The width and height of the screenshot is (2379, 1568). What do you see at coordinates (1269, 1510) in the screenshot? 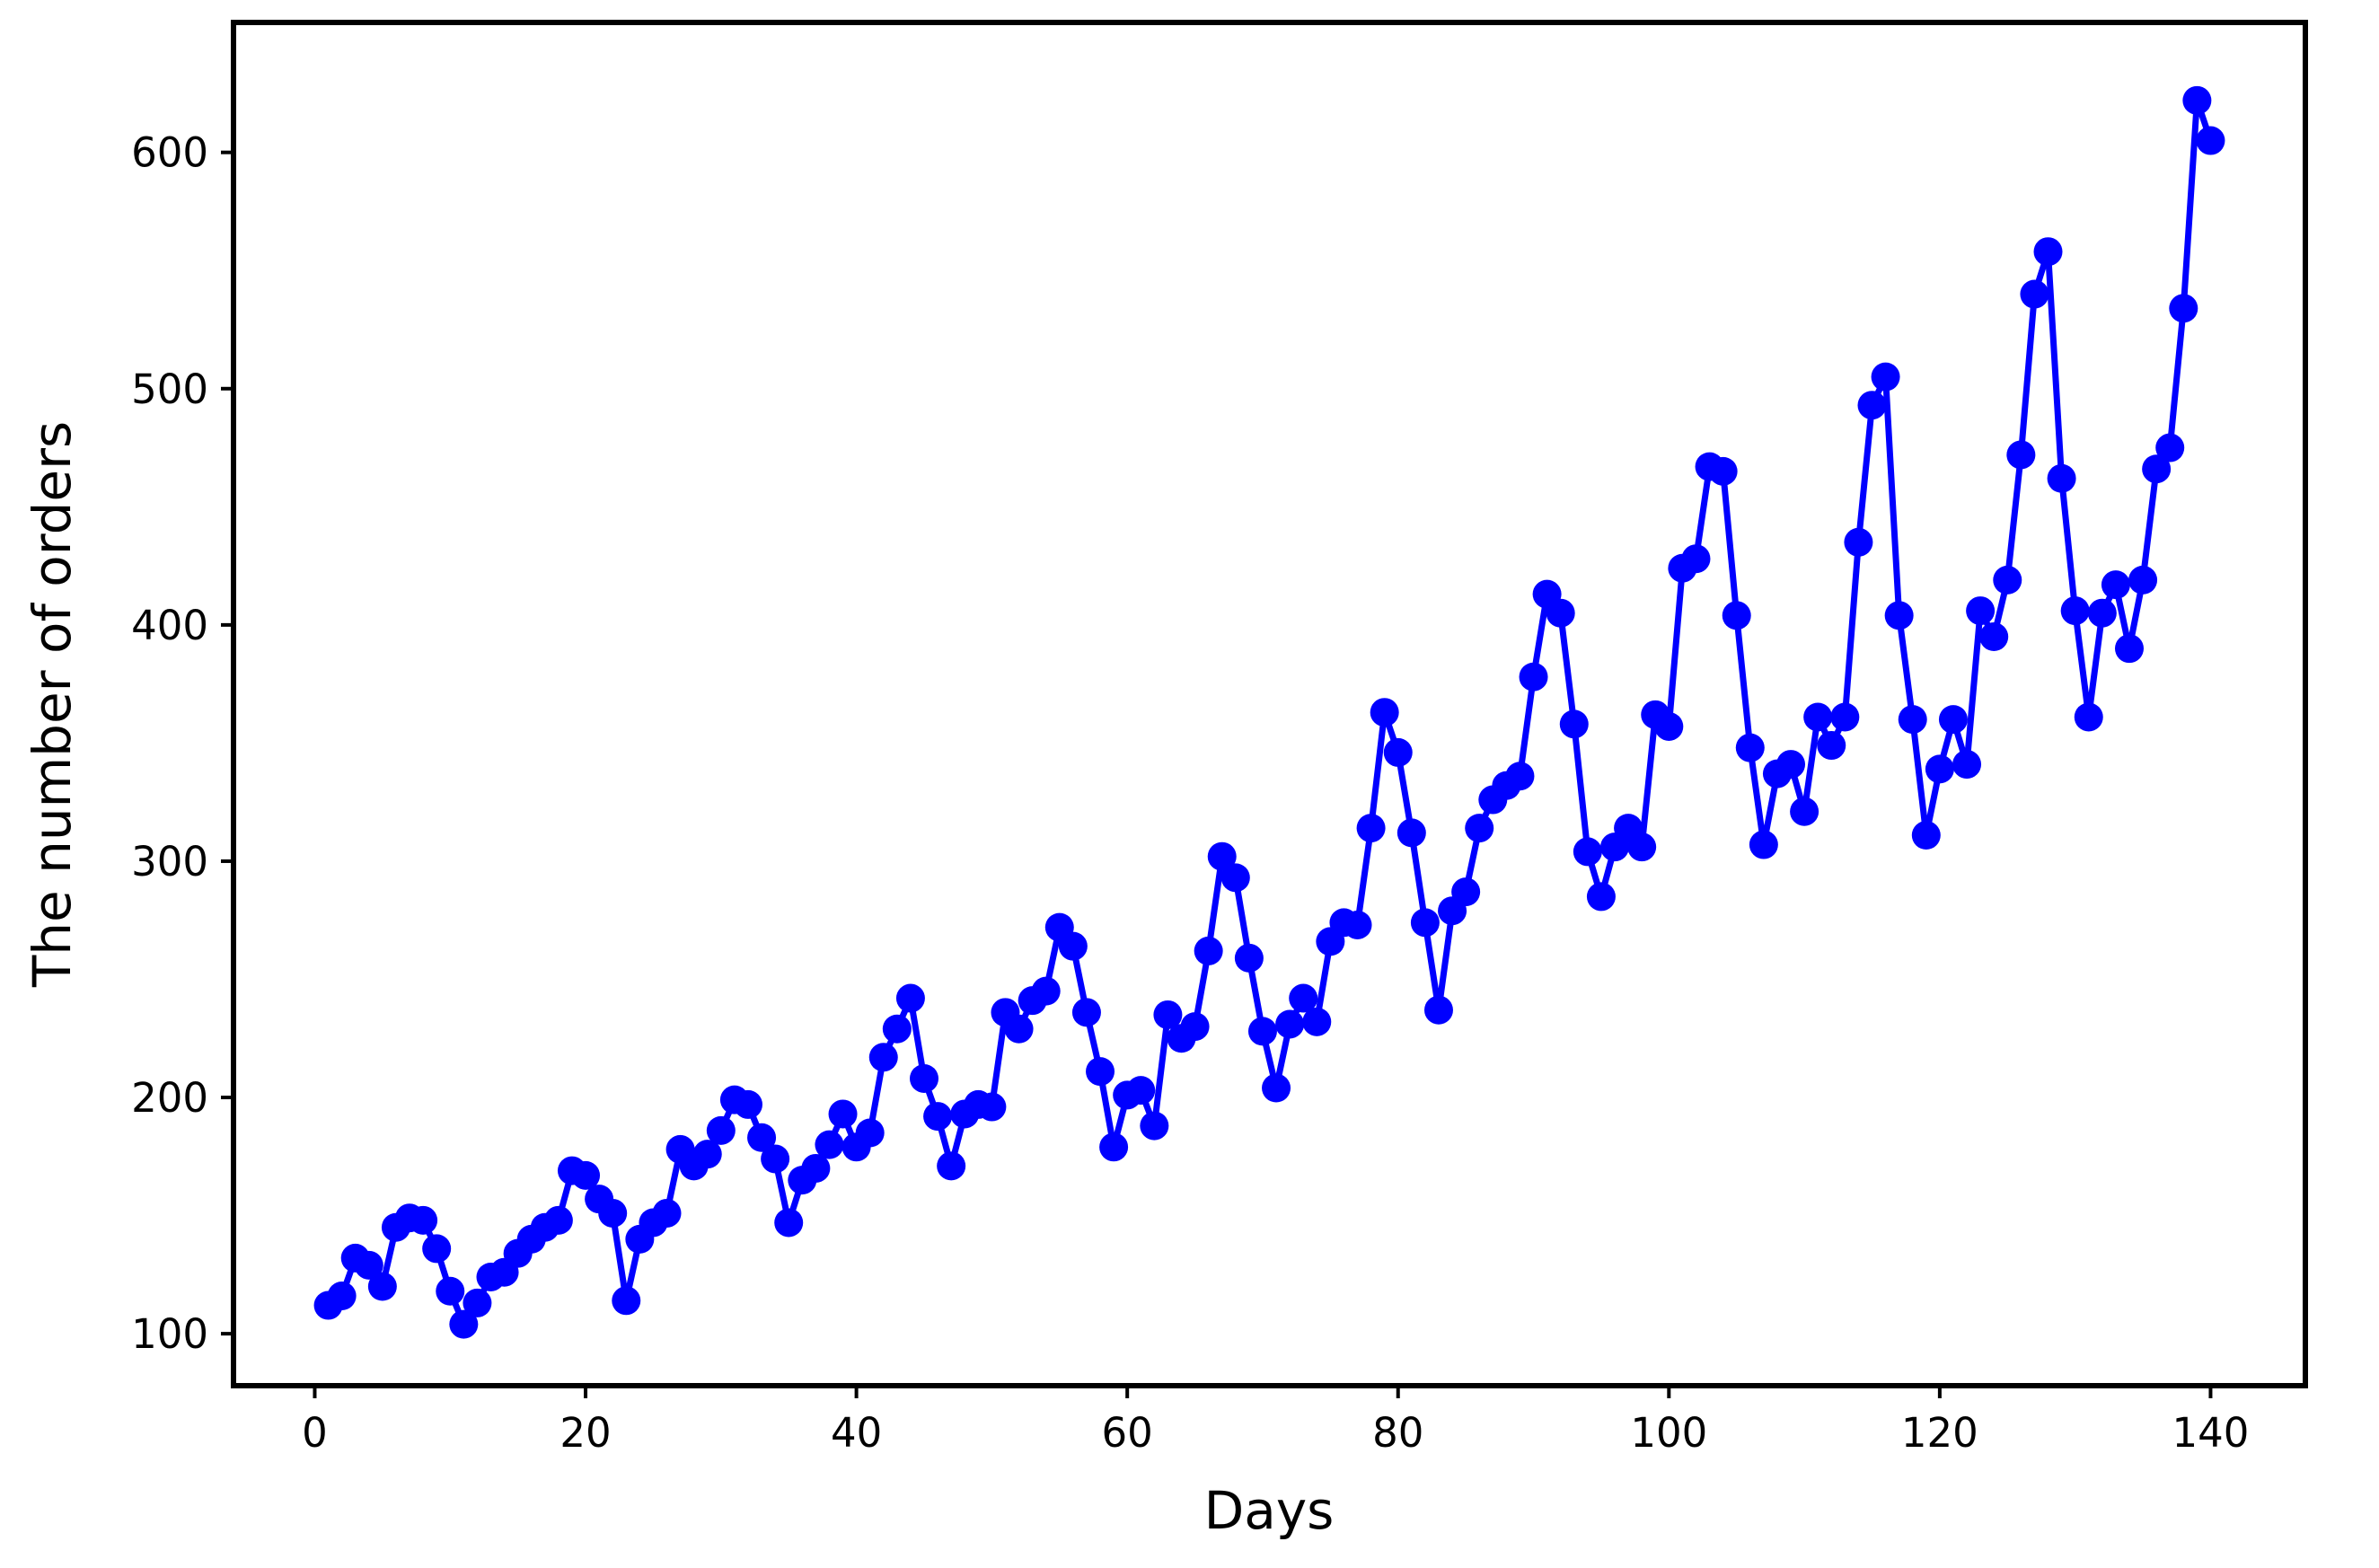
I see `x-axis-label: Days` at bounding box center [1269, 1510].